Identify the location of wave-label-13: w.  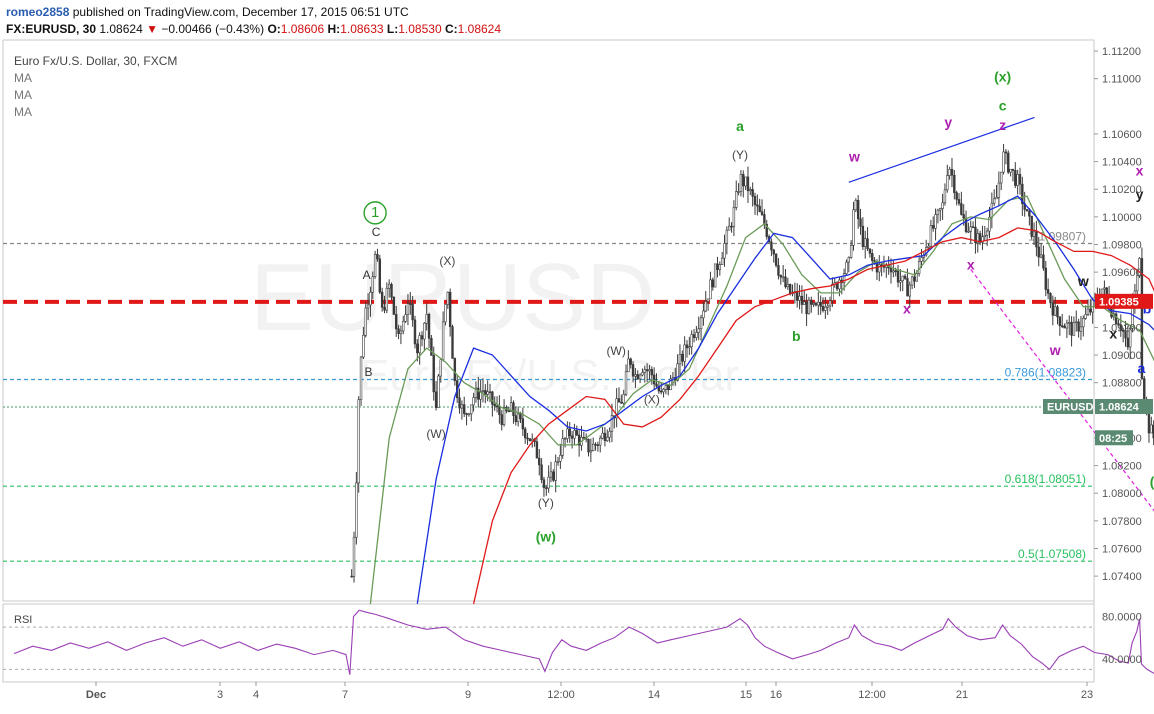
(854, 157).